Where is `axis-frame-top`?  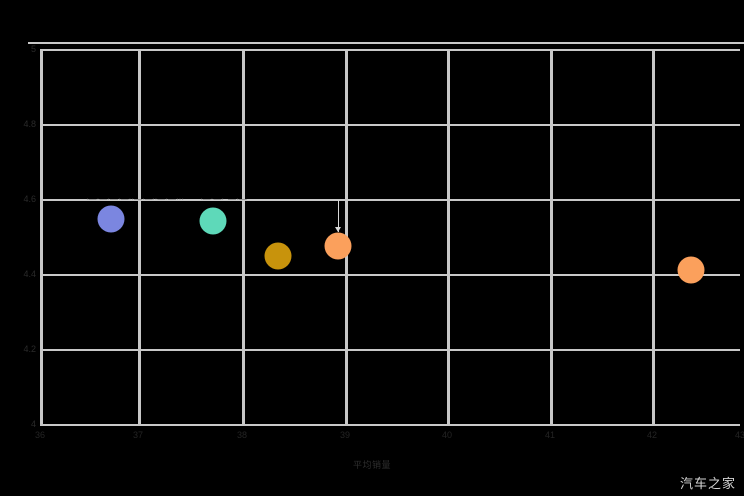 axis-frame-top is located at coordinates (386, 43).